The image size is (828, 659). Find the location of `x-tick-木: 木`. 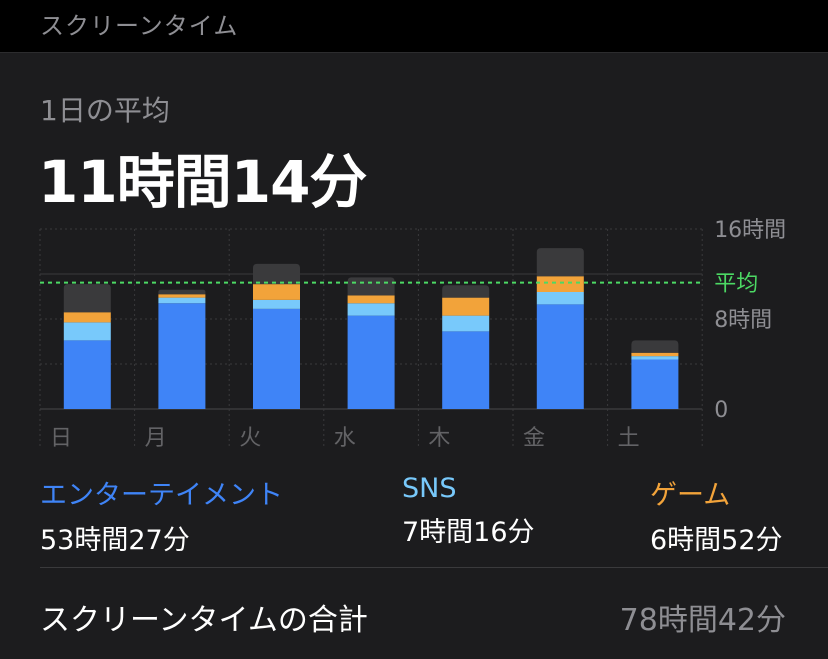

x-tick-木: 木 is located at coordinates (439, 438).